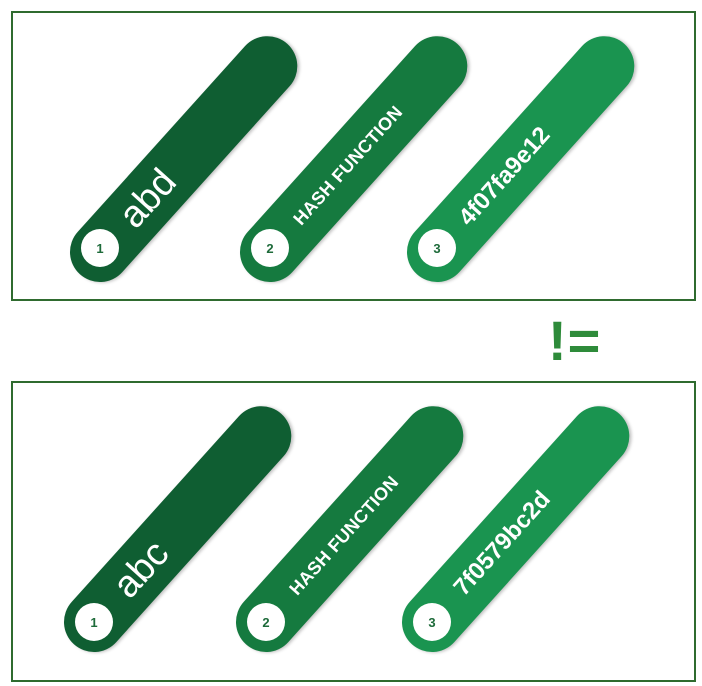 Image resolution: width=702 pixels, height=686 pixels. What do you see at coordinates (266, 622) in the screenshot?
I see `bottom-step2-badge: 2` at bounding box center [266, 622].